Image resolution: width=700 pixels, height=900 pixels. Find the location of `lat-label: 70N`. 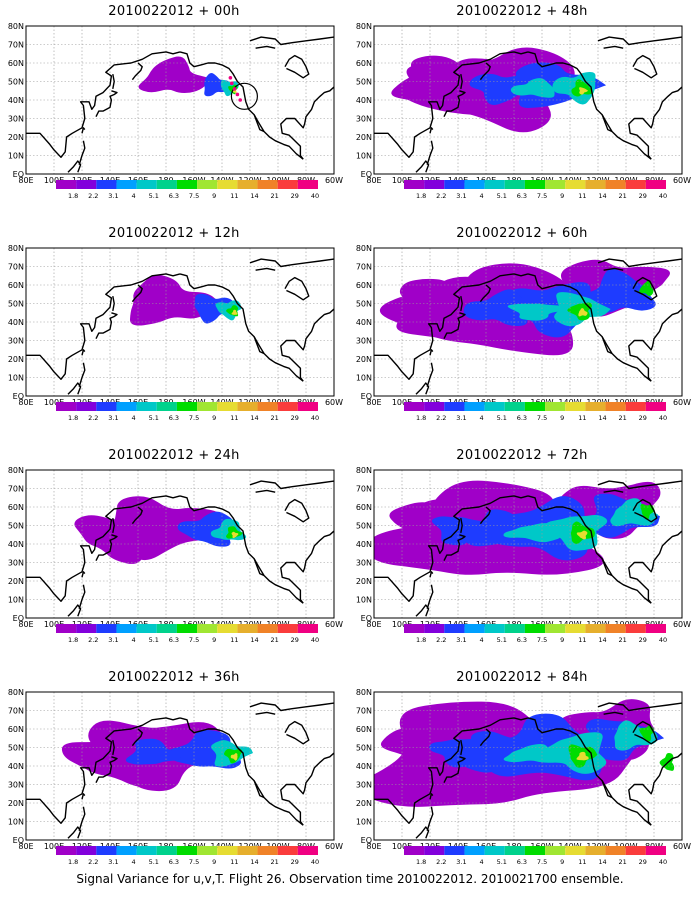

lat-label: 70N is located at coordinates (364, 267).